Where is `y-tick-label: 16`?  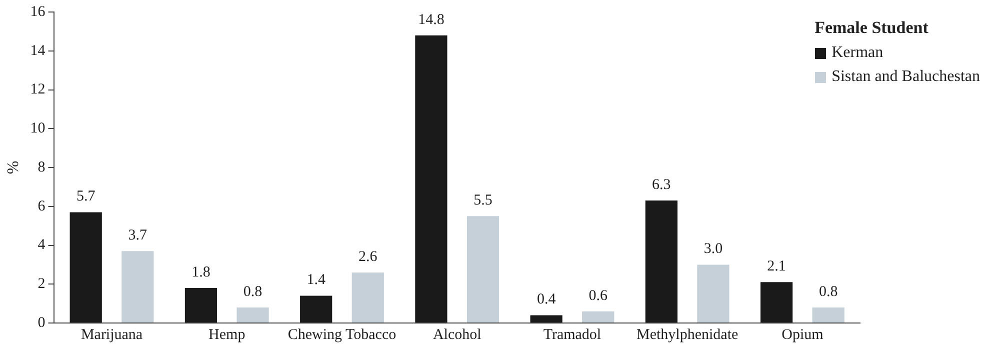 y-tick-label: 16 is located at coordinates (38, 12).